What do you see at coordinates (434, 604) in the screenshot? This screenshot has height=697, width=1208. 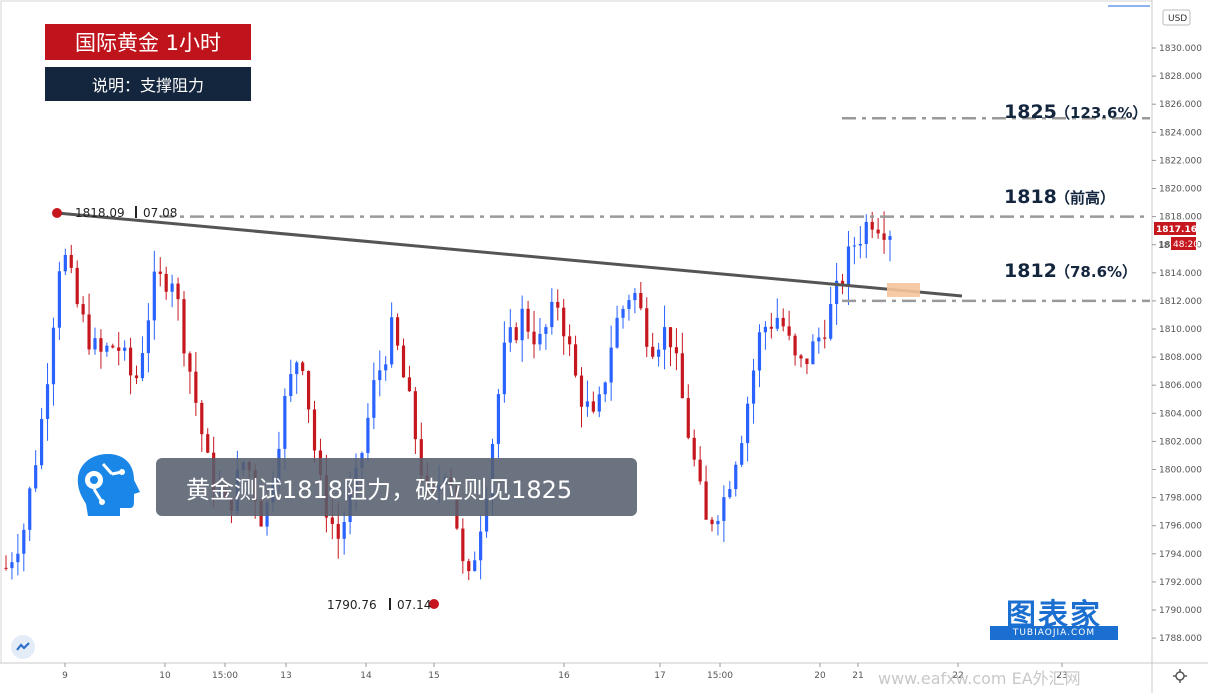 I see `low-marker` at bounding box center [434, 604].